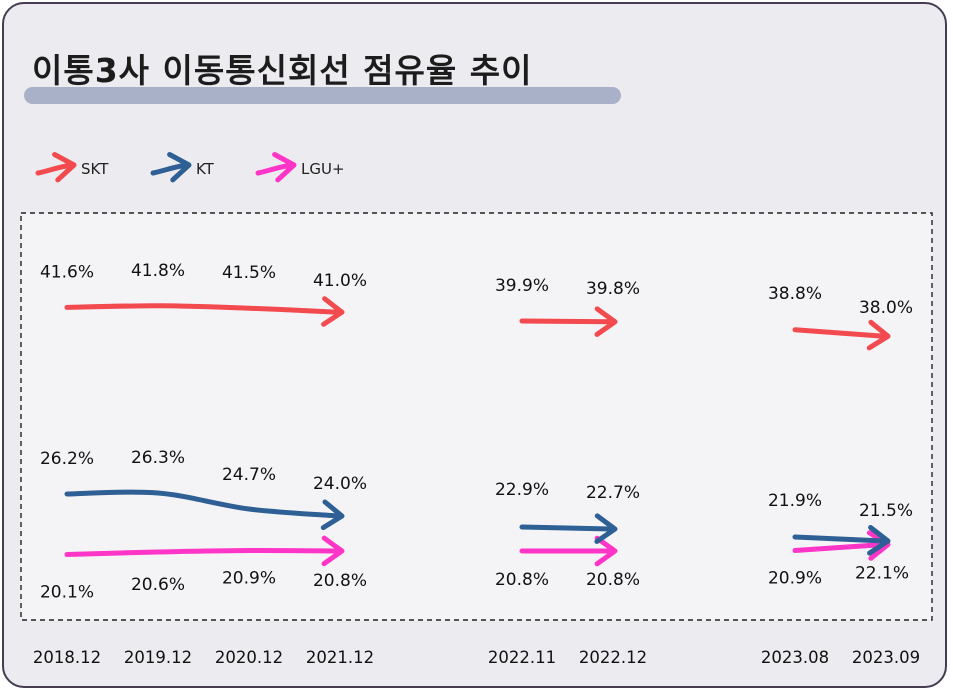 The image size is (953, 694). I want to click on series-line-skt-seg2, so click(566, 321).